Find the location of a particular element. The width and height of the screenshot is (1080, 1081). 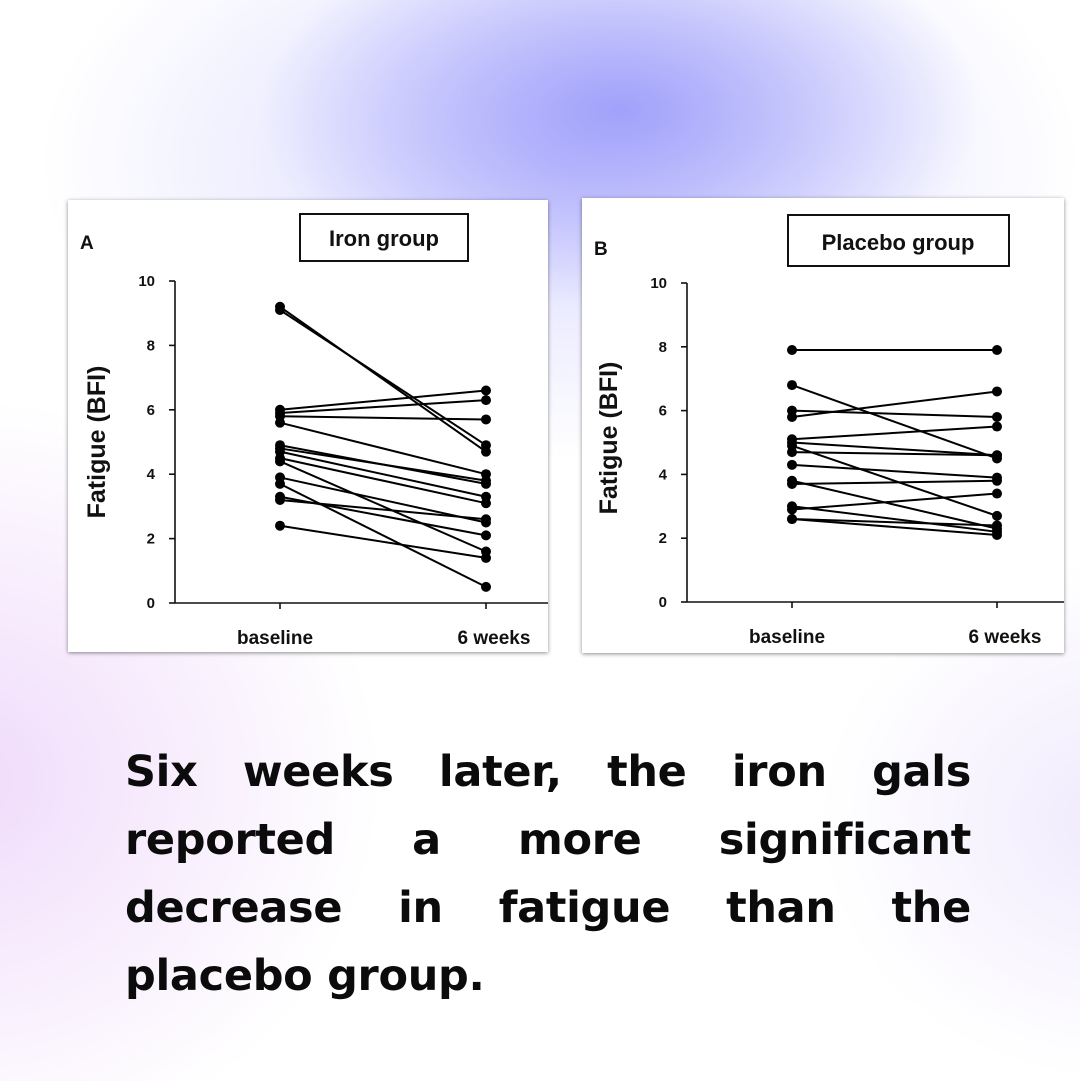

data-point-1-6-weeks is located at coordinates (997, 349).